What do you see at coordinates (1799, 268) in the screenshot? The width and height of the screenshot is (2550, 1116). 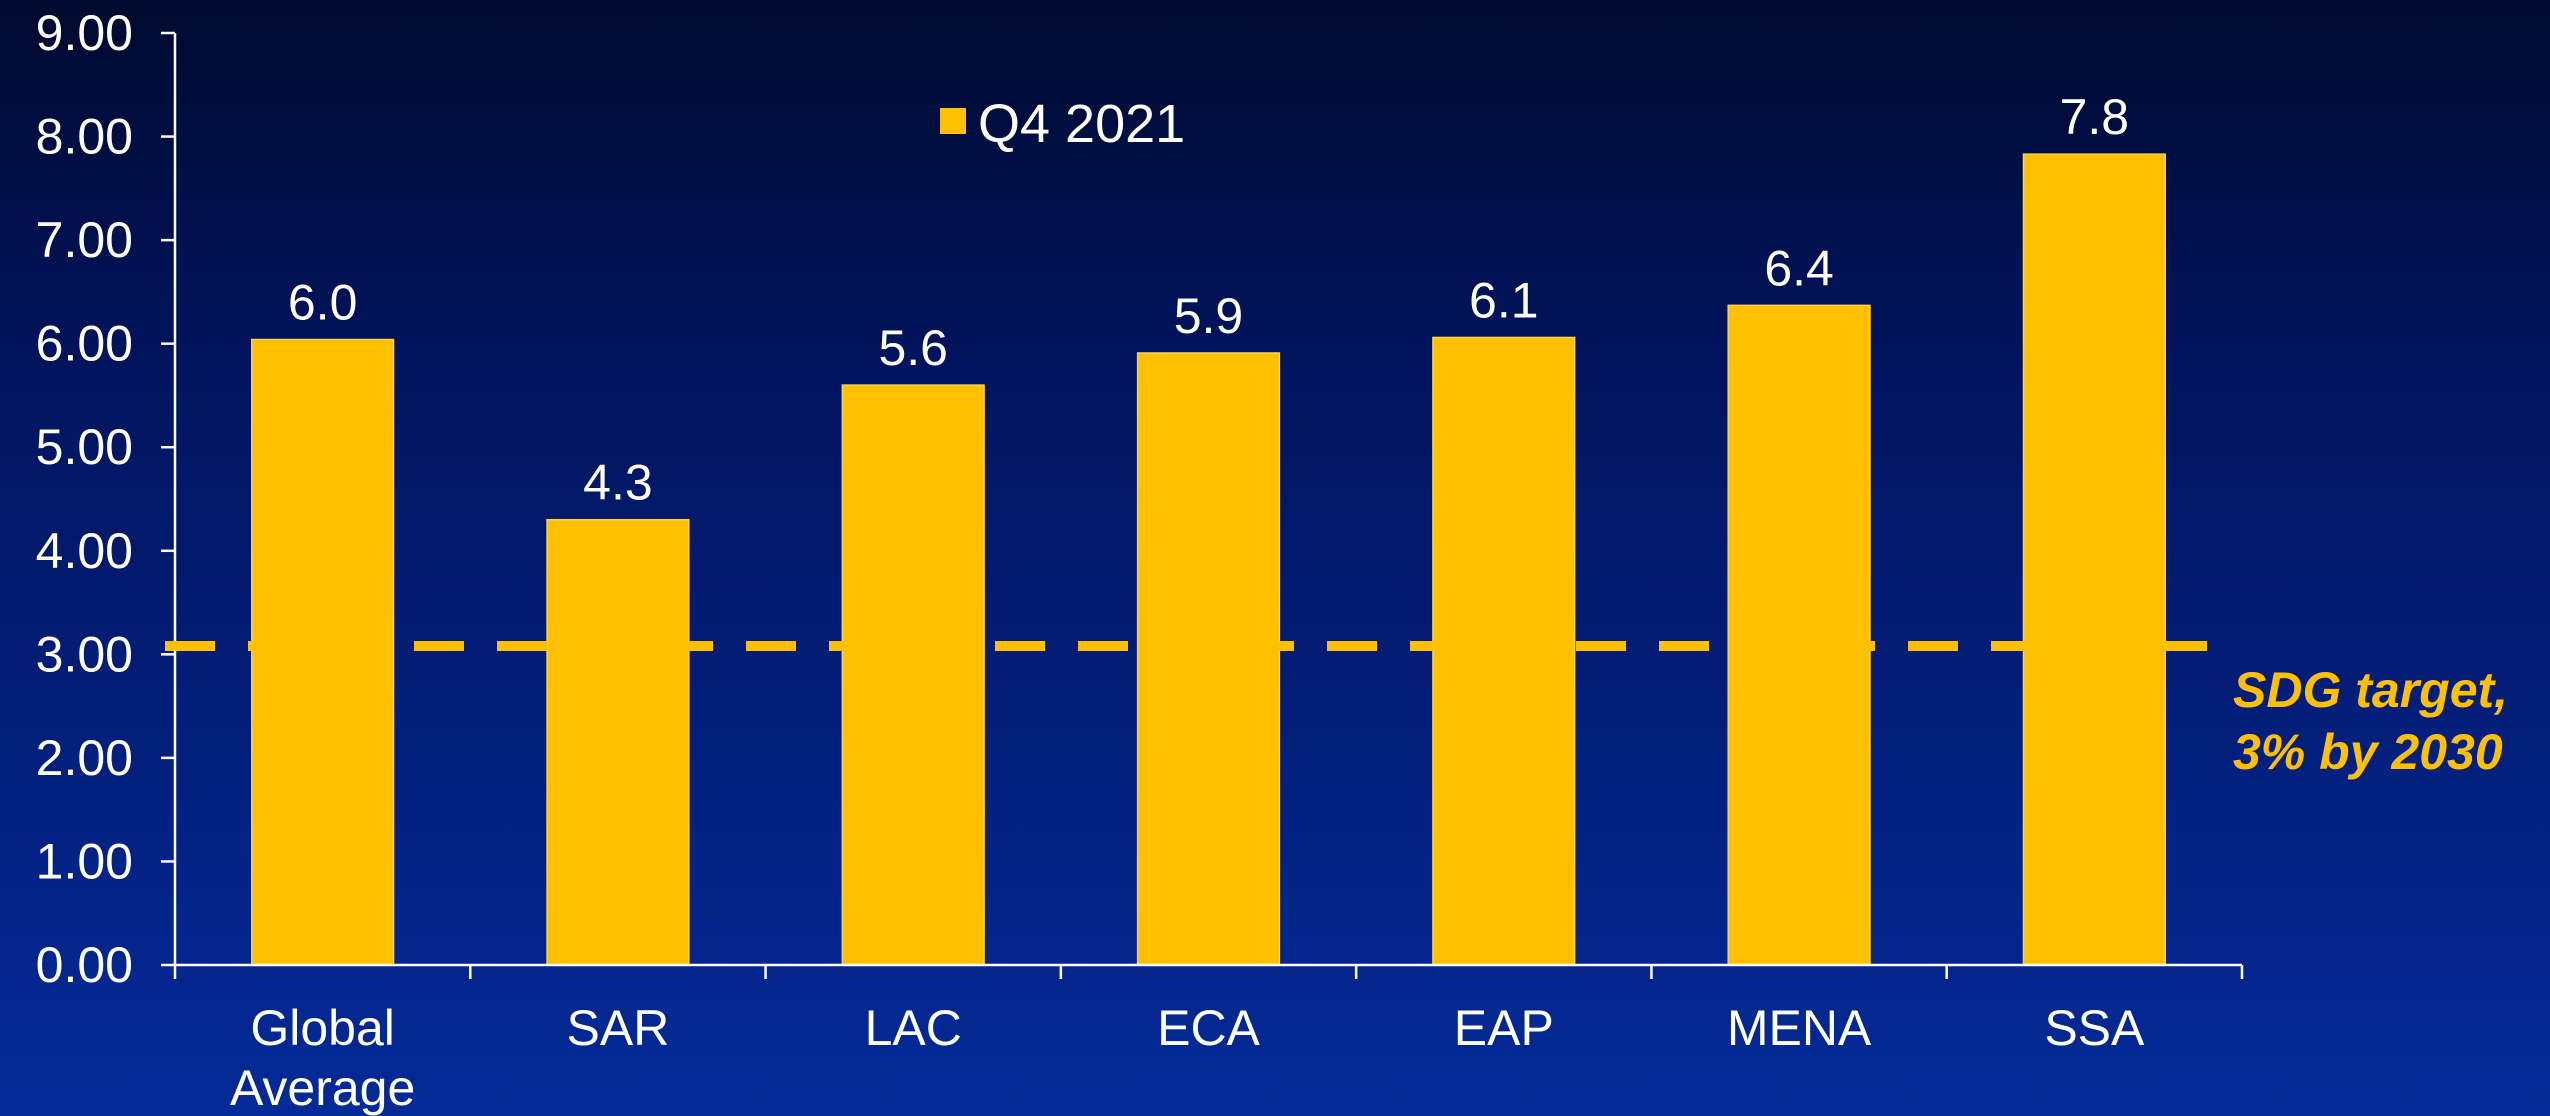 I see `data-label: 6.4` at bounding box center [1799, 268].